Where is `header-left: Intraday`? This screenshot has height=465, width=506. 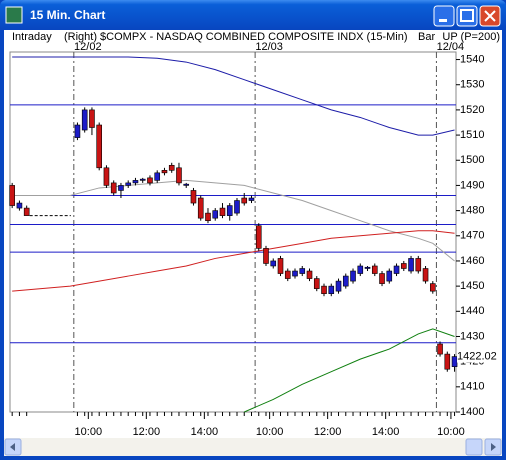
header-left: Intraday is located at coordinates (32, 37).